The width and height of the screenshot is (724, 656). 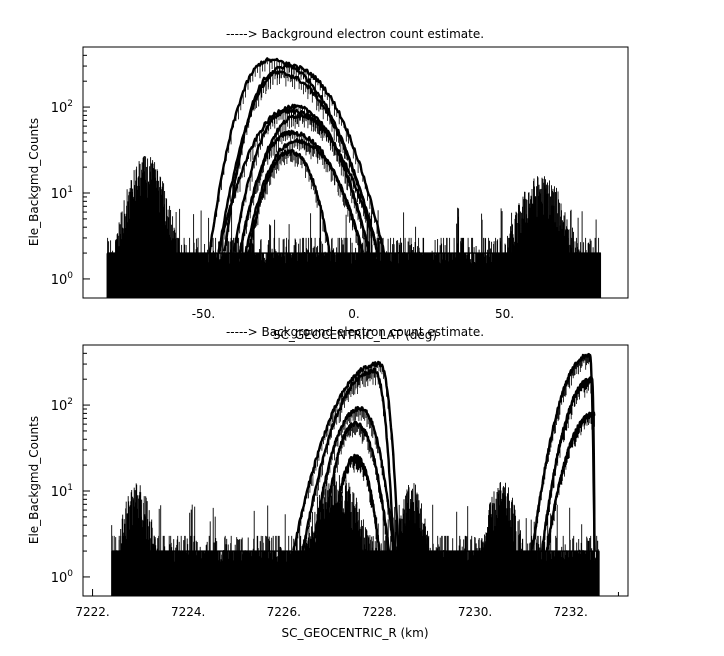 I want to click on x-tick-label: 50., so click(x=504, y=314).